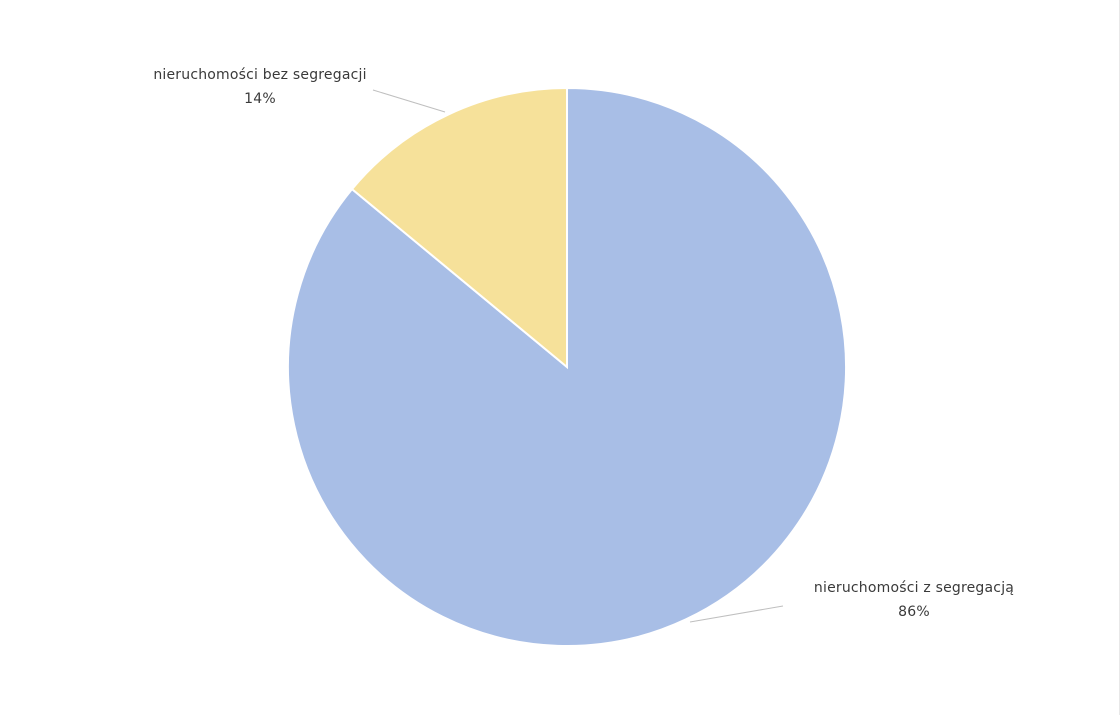  What do you see at coordinates (914, 588) in the screenshot?
I see `slice-label-1: nieruchomości z segregacją` at bounding box center [914, 588].